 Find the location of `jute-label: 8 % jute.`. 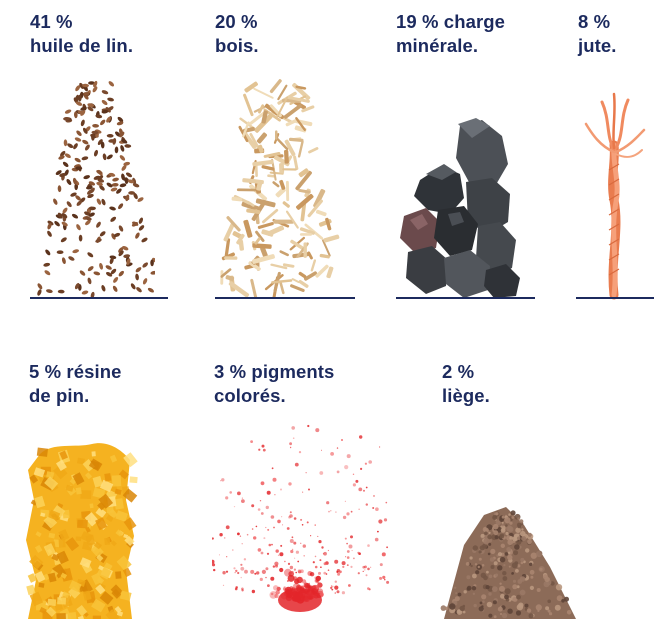

jute-label: 8 % jute. is located at coordinates (597, 34).